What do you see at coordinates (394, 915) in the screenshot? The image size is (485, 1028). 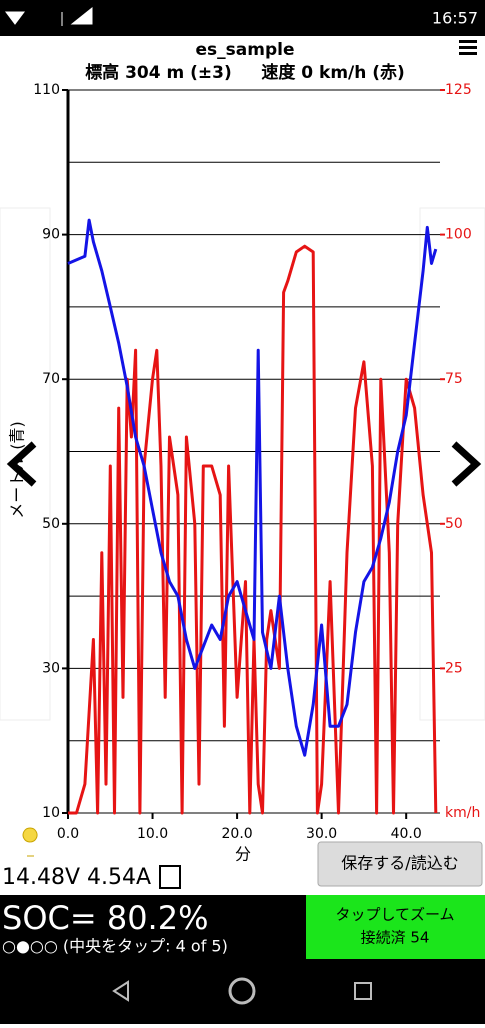 I see `zoom-label: タップしてズーム` at bounding box center [394, 915].